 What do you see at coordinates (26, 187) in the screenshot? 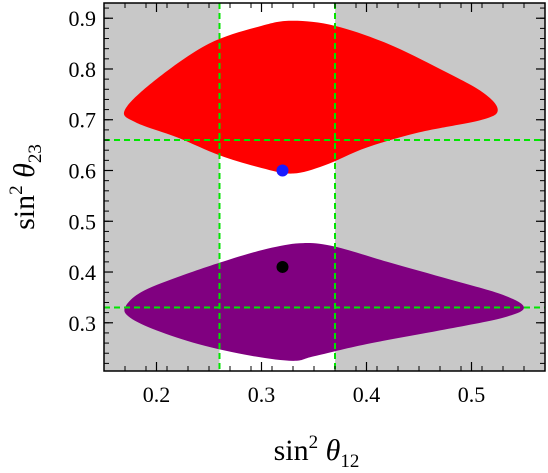
I see `y-axis-title: sin2 θ23` at bounding box center [26, 187].